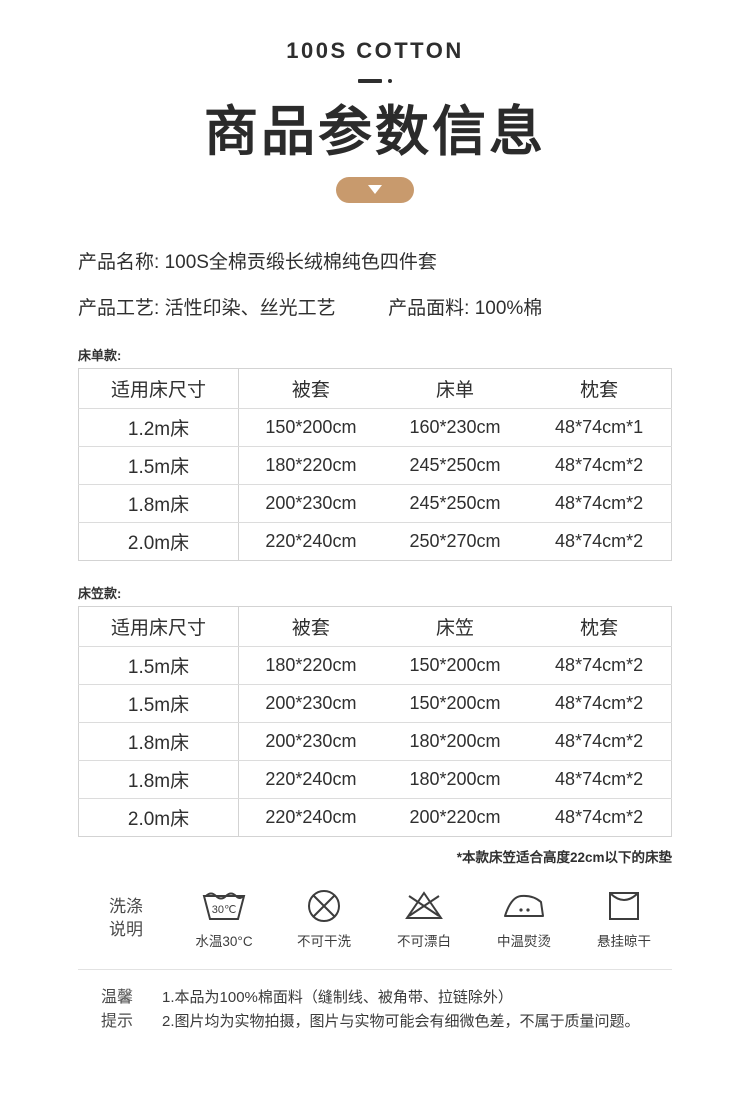 The height and width of the screenshot is (1093, 750). I want to click on wash-care-caption: 中温熨烫, so click(524, 941).